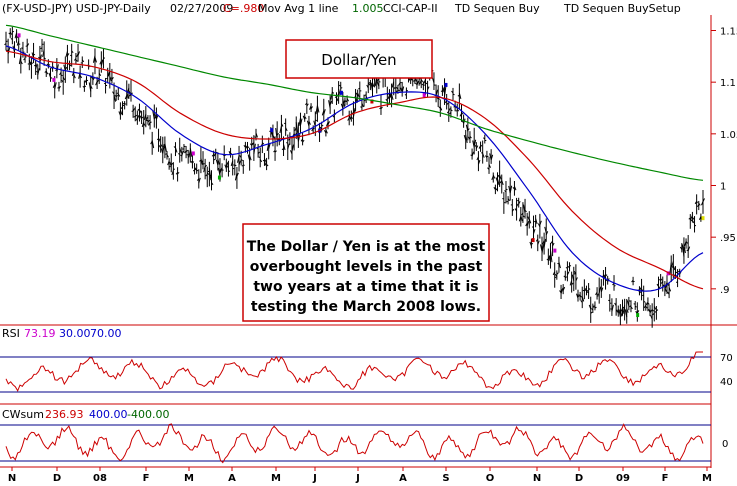 The height and width of the screenshot is (486, 737). Describe the element at coordinates (365, 287) in the screenshot. I see `annotation-line-3: two years at a time that it is` at that location.